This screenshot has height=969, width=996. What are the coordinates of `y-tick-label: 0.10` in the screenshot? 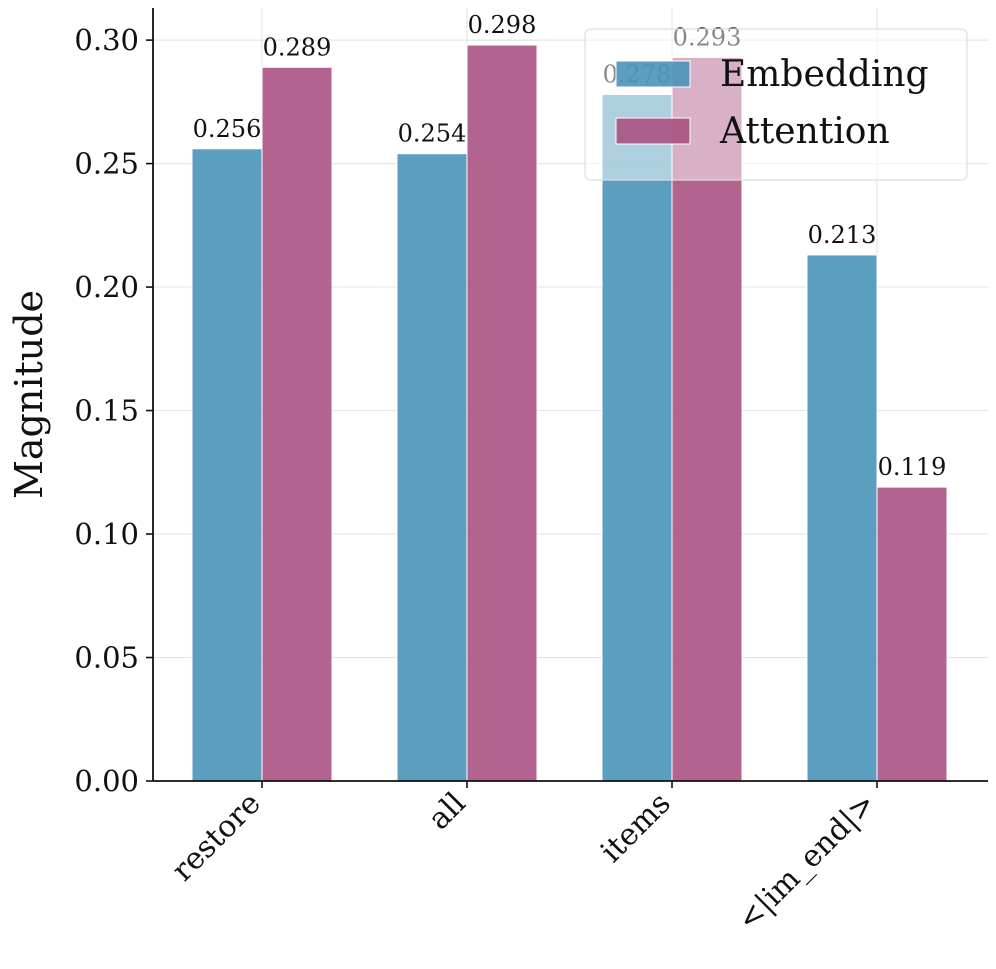 It's located at (106, 534).